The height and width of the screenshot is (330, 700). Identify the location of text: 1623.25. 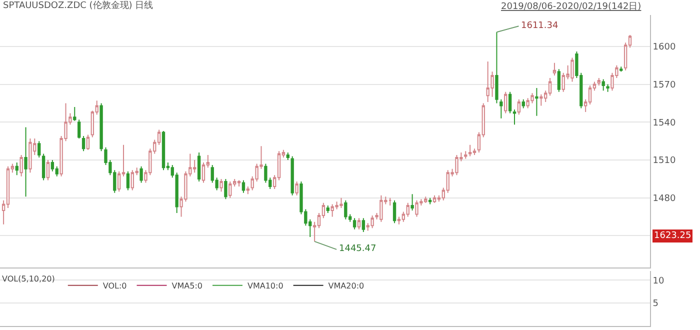
(673, 236).